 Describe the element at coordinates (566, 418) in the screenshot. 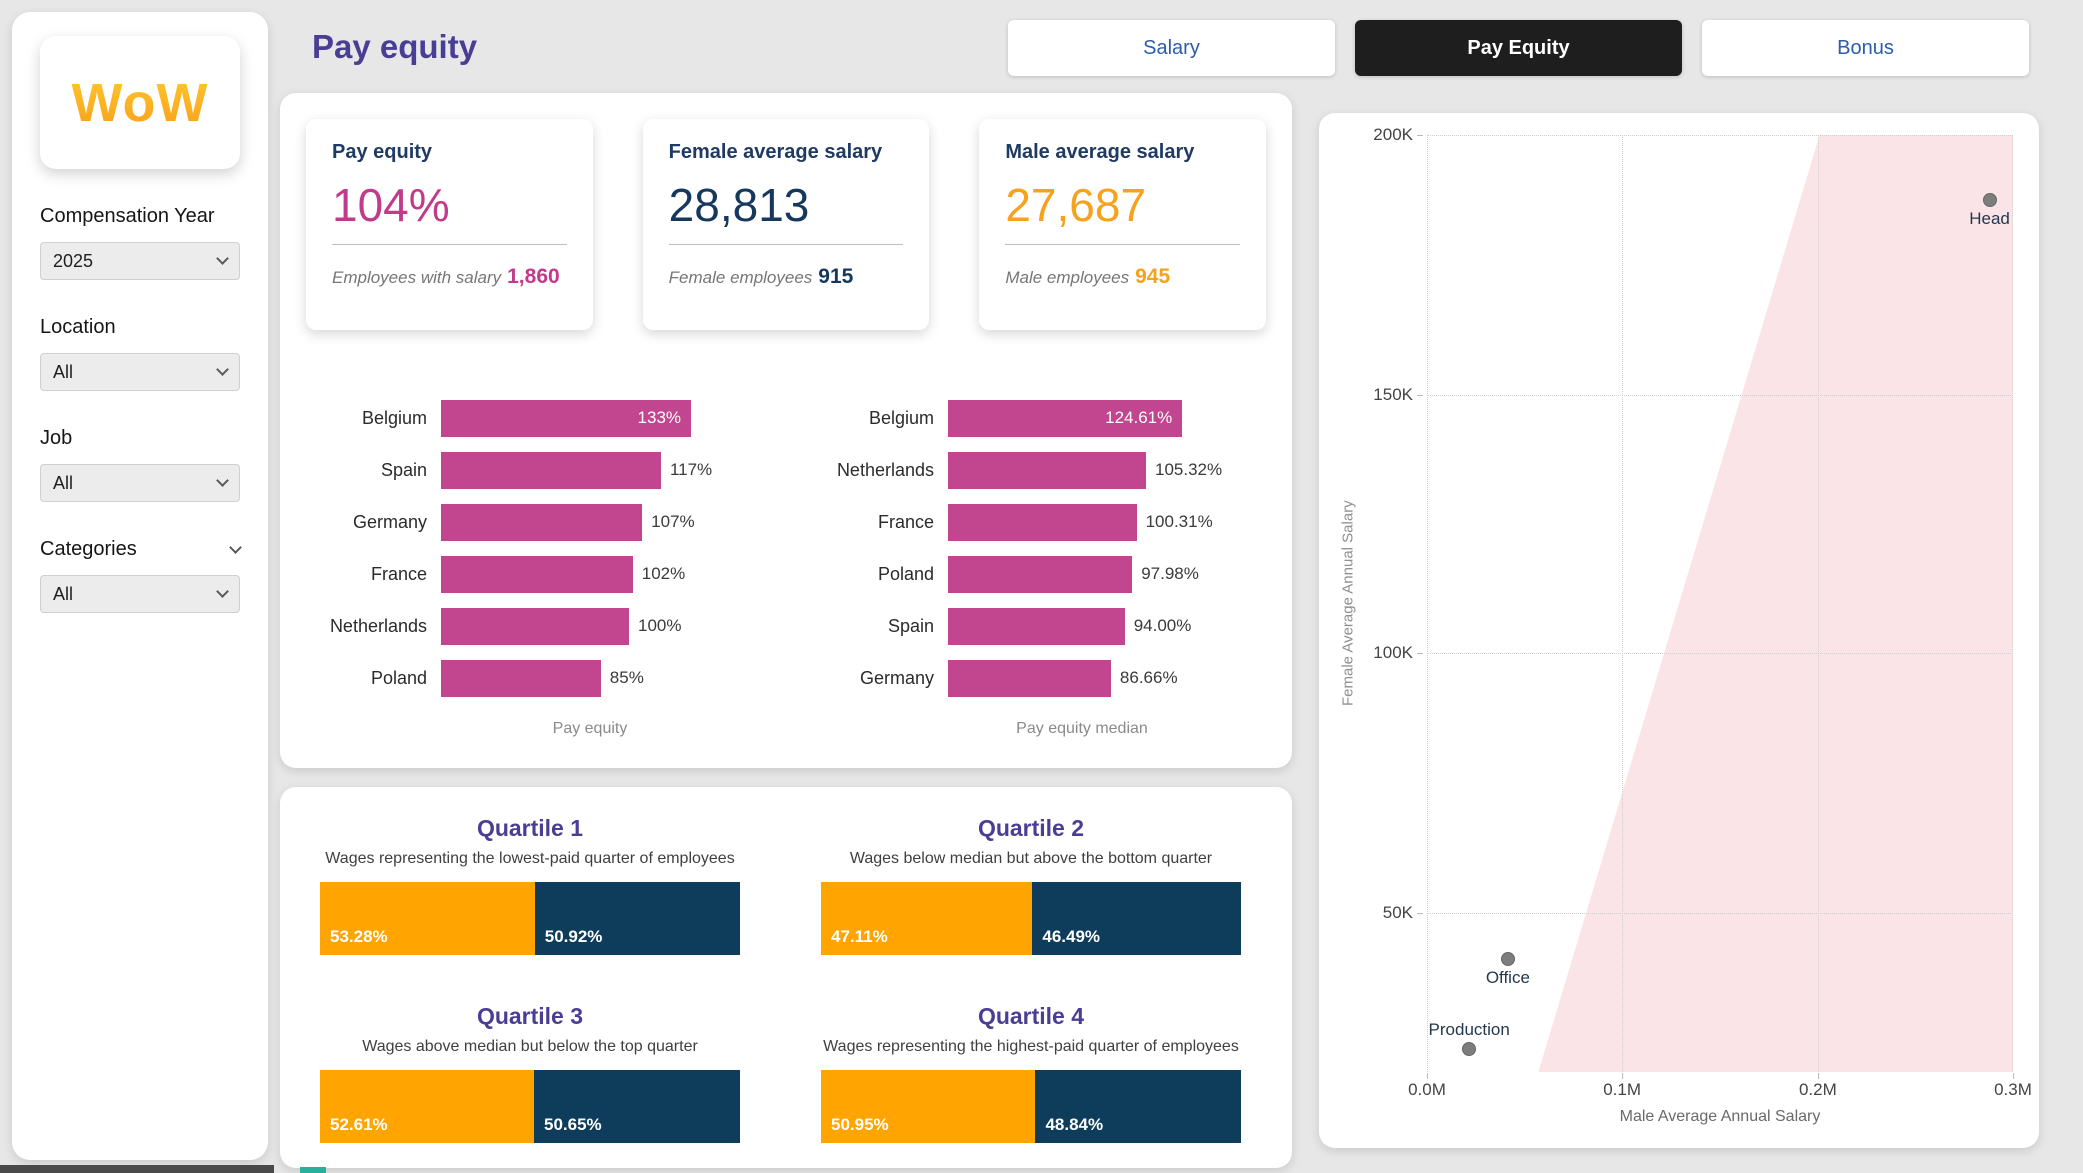

I see `bar: 133%` at that location.